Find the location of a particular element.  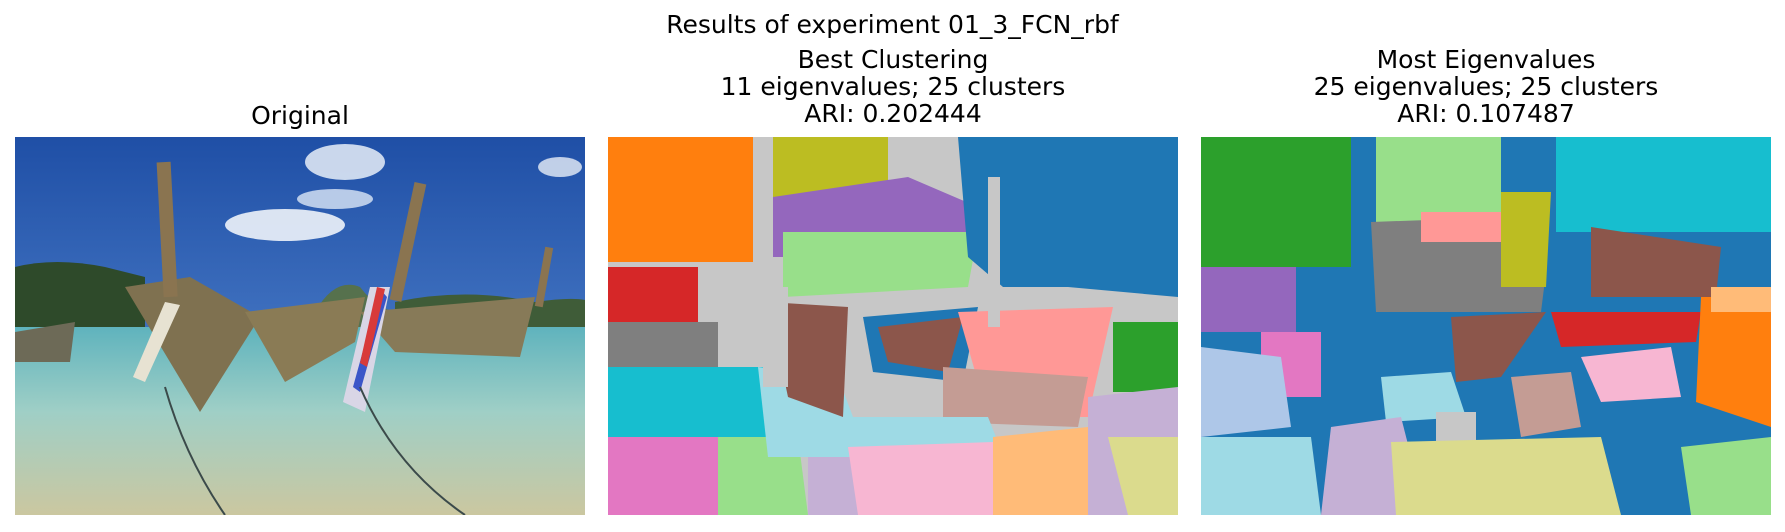

panel-best-title-line: Best Clustering is located at coordinates (893, 59).